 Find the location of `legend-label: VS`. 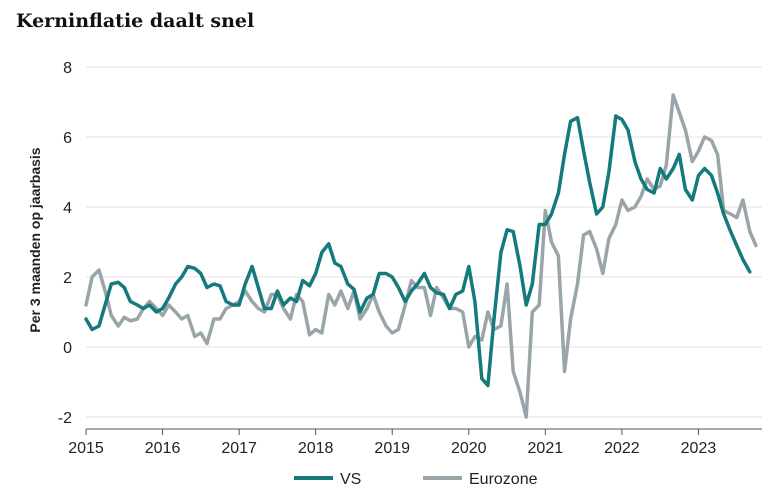

legend-label: VS is located at coordinates (350, 479).